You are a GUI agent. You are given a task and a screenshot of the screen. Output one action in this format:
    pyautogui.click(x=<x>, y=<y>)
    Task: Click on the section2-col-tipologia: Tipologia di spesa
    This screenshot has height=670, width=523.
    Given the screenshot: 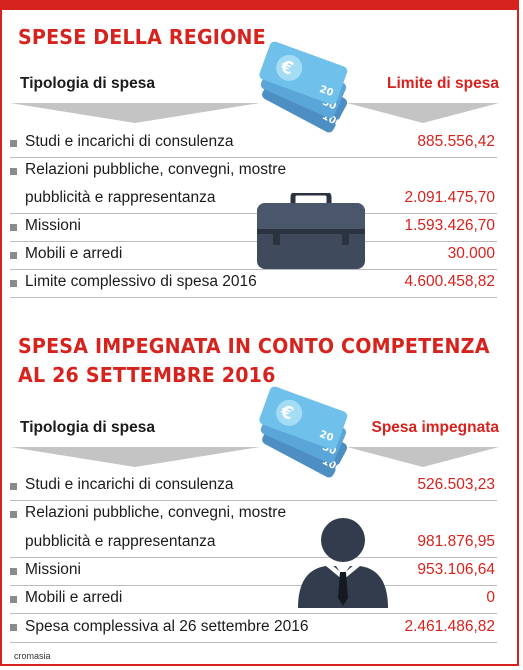 What is the action you would take?
    pyautogui.click(x=87, y=427)
    